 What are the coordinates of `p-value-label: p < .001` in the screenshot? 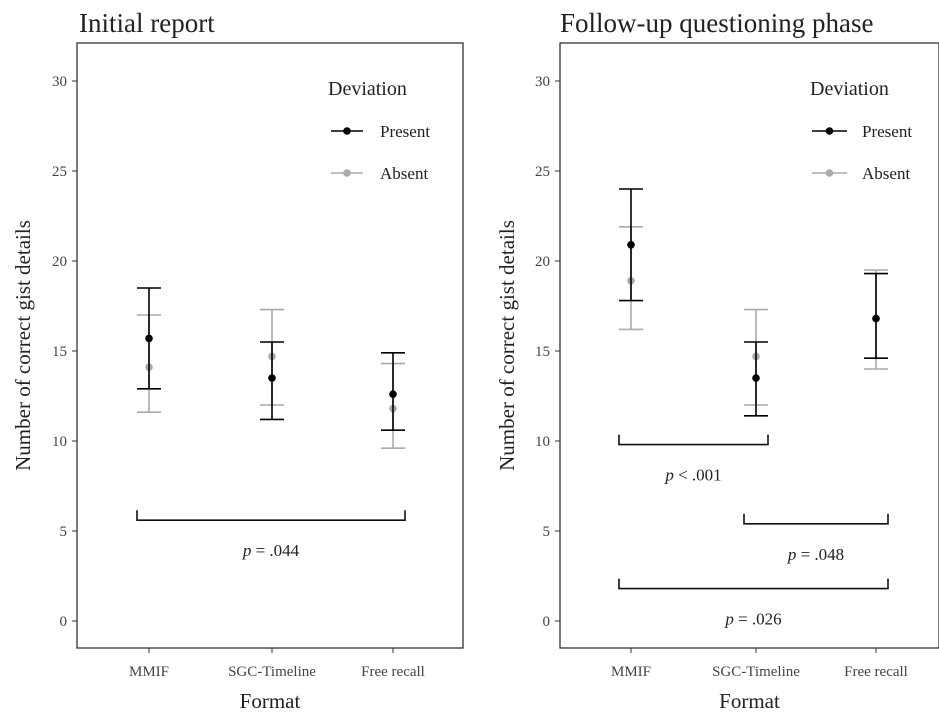 It's located at (692, 475).